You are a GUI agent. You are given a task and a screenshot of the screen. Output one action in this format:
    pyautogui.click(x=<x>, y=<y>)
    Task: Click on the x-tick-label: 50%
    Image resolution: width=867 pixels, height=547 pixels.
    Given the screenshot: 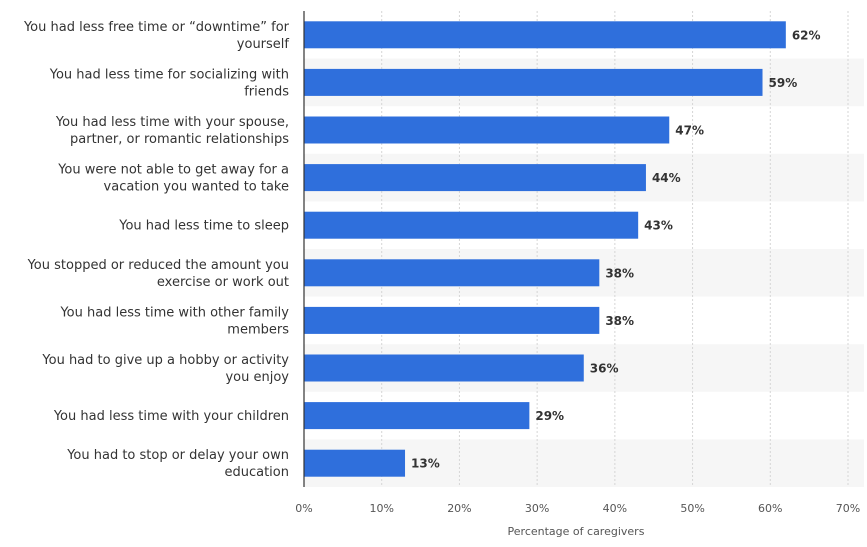 What is the action you would take?
    pyautogui.click(x=692, y=508)
    